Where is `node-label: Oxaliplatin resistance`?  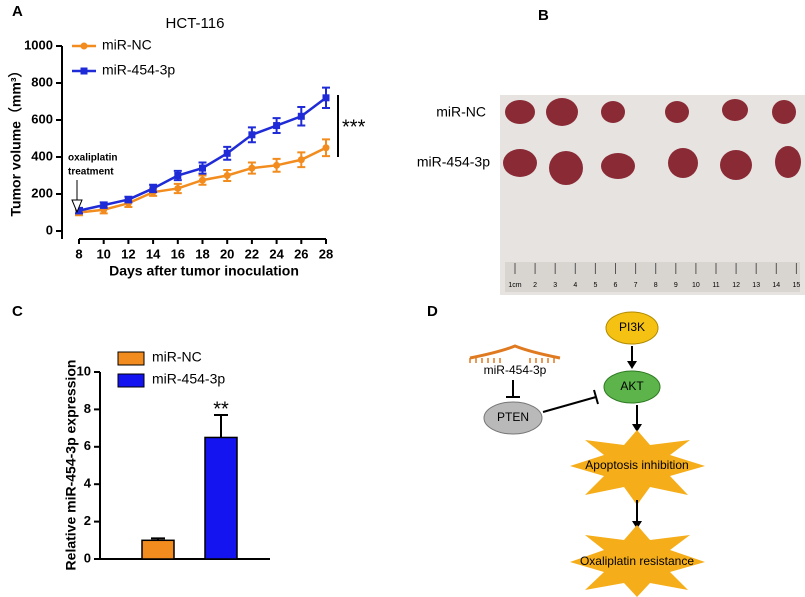 node-label: Oxaliplatin resistance is located at coordinates (637, 561).